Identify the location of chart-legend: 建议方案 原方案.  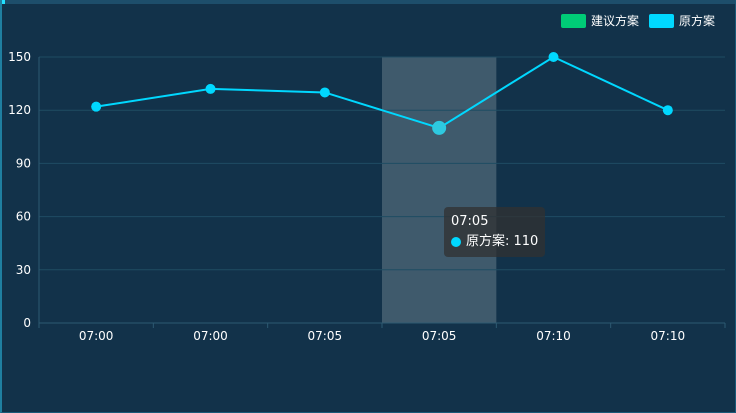
(633, 20).